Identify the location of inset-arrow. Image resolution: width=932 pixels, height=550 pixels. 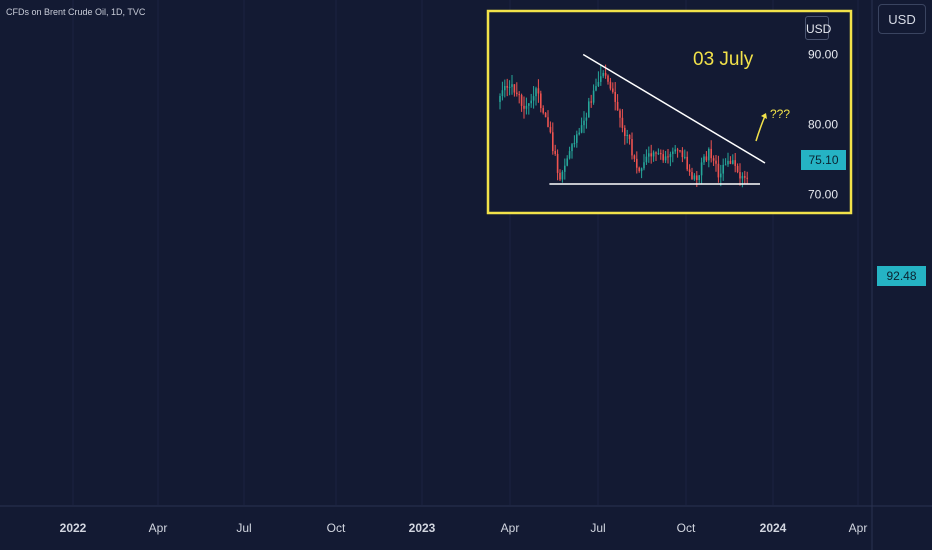
(760, 128).